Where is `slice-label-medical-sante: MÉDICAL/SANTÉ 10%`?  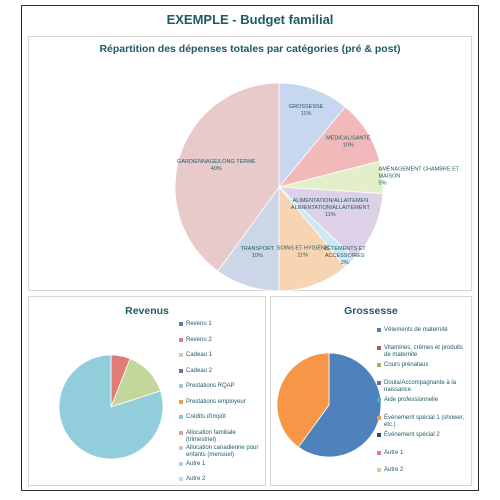 slice-label-medical-sante: MÉDICAL/SANTÉ 10% is located at coordinates (348, 142).